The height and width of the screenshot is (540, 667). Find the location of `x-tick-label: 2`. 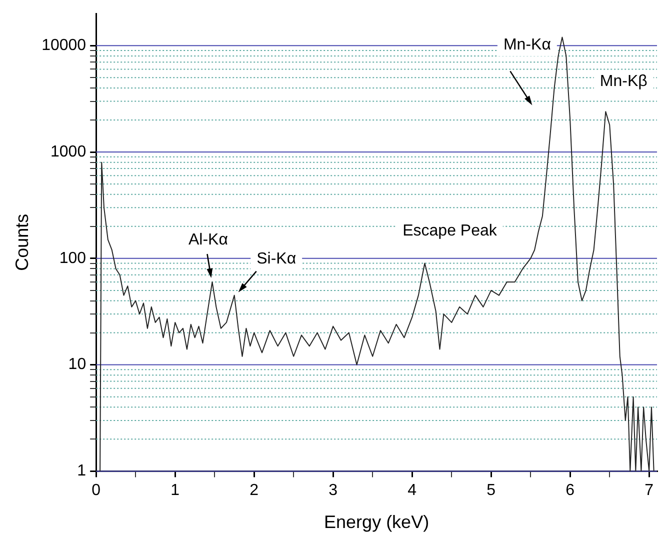

x-tick-label: 2 is located at coordinates (254, 491).